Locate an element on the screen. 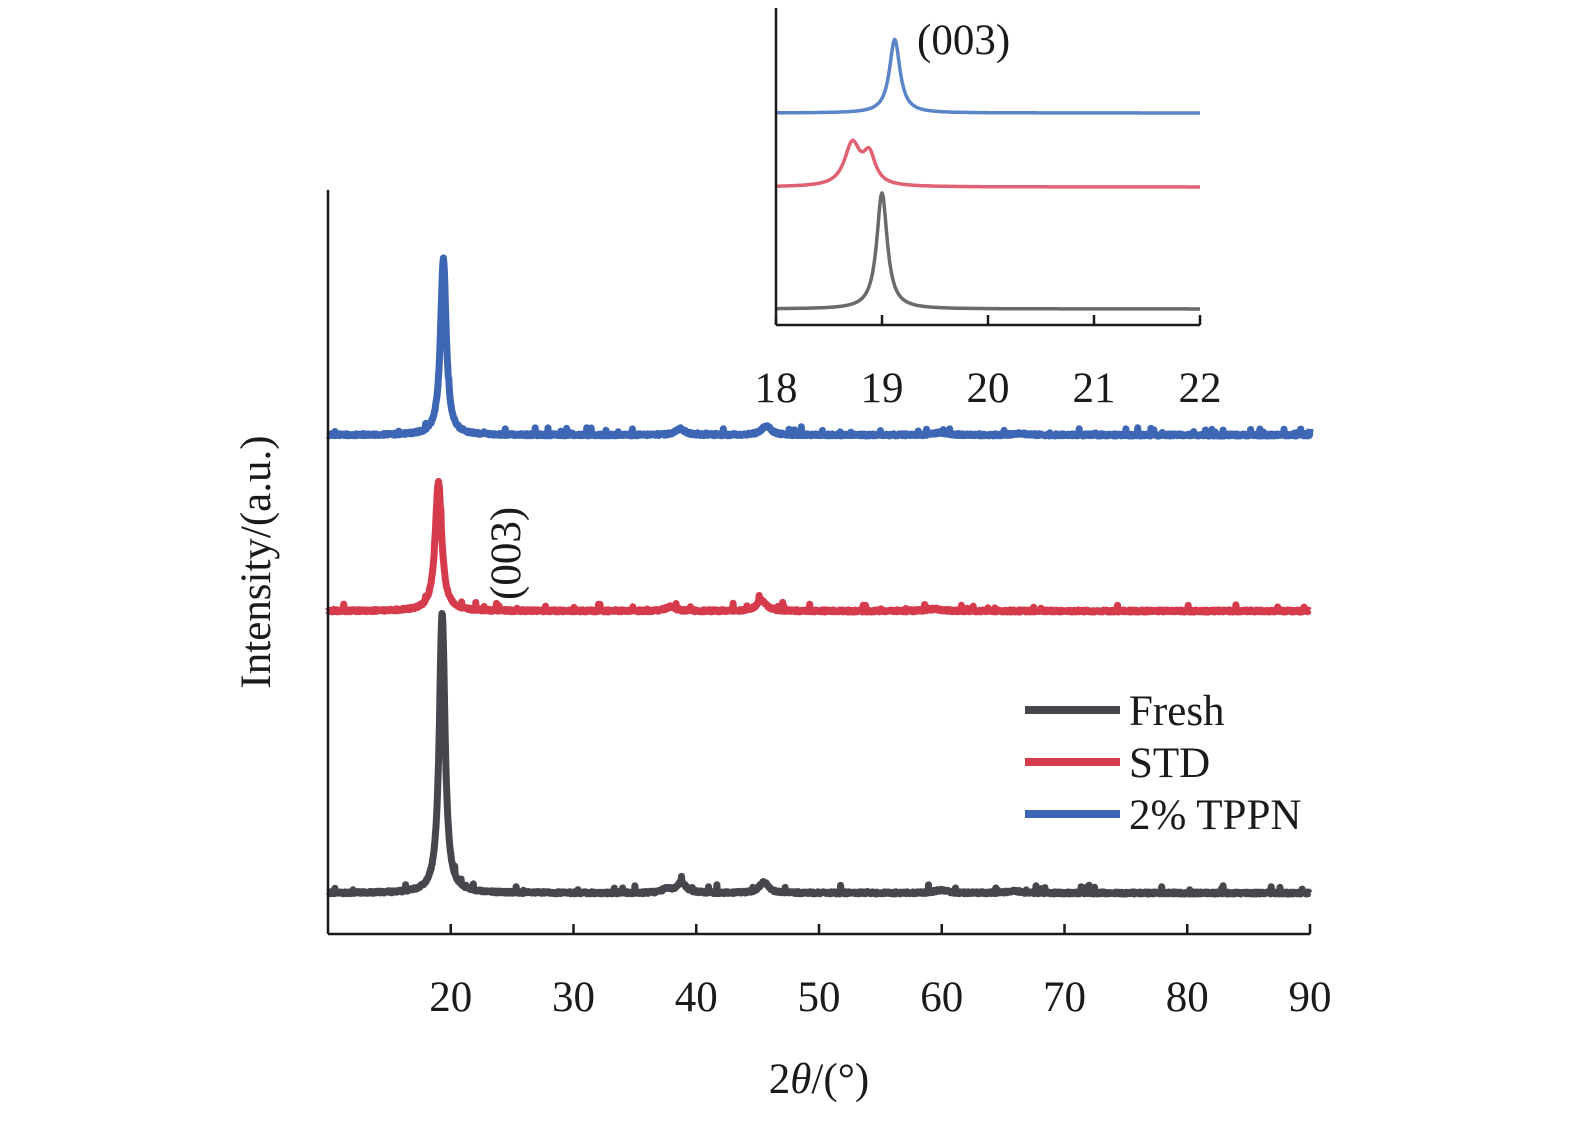 This screenshot has height=1127, width=1575. inset-x-tick-label: 21 is located at coordinates (1094, 388).